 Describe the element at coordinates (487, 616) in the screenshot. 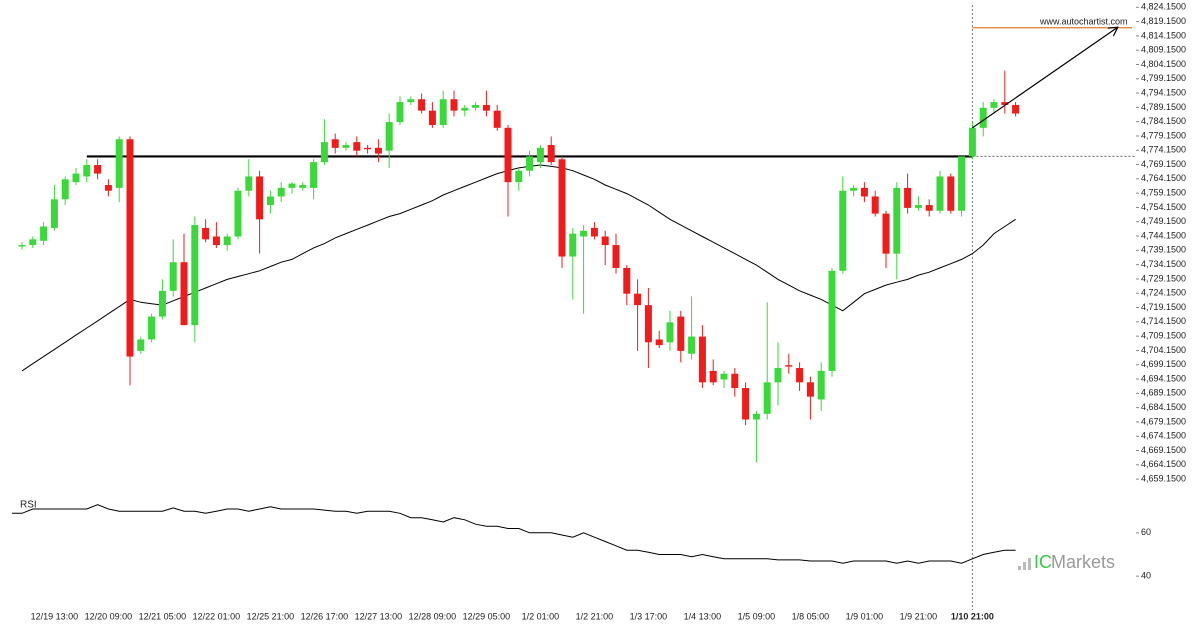

I see `x-tick-label: 12/29 05:00` at that location.